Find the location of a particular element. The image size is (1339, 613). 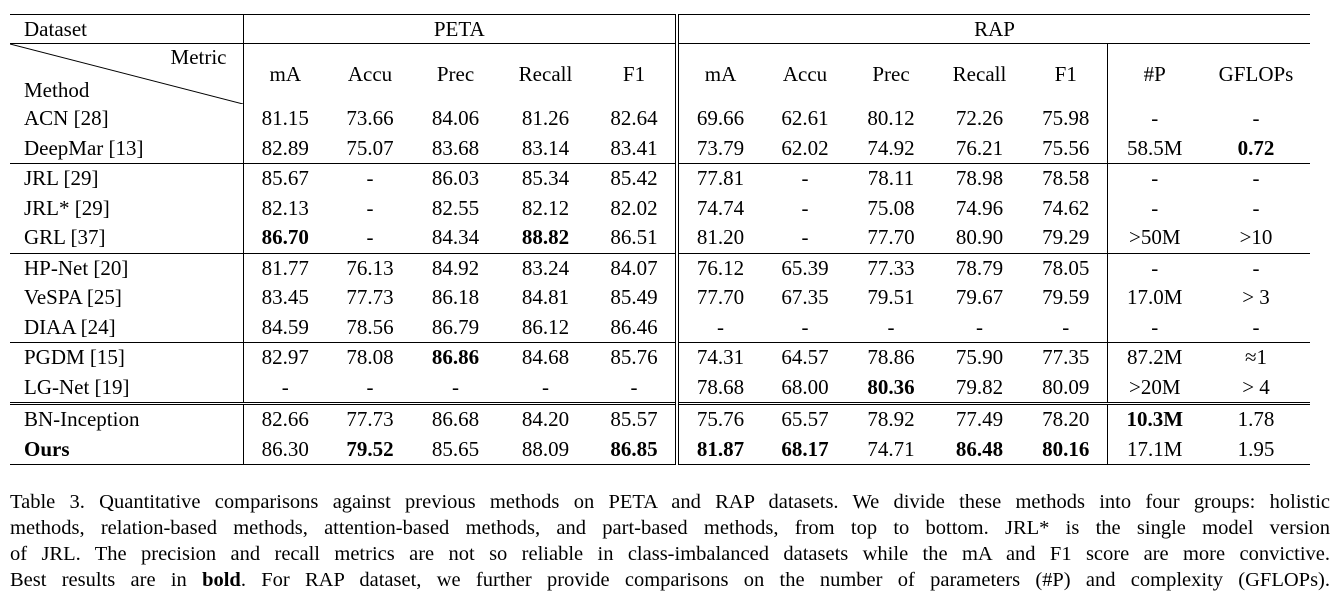

peta-cell: 86.12 is located at coordinates (545, 326).